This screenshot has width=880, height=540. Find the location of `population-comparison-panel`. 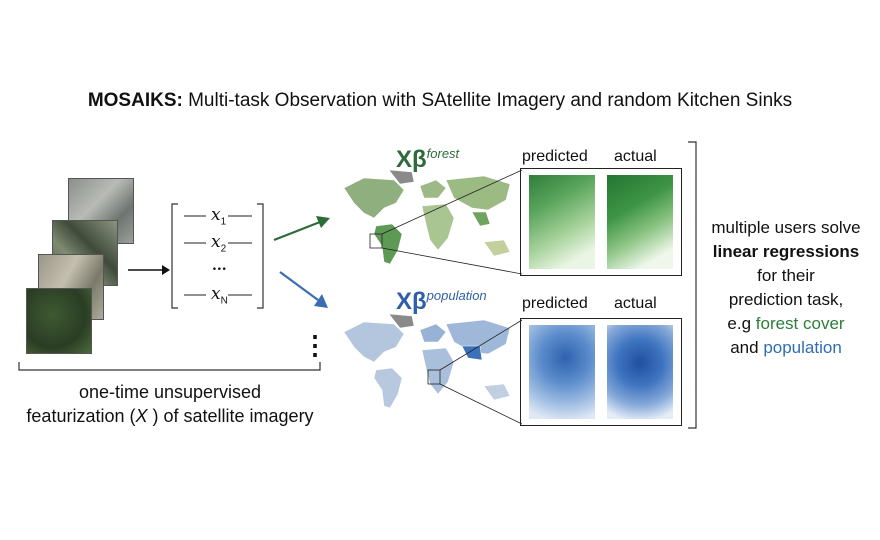

population-comparison-panel is located at coordinates (601, 372).